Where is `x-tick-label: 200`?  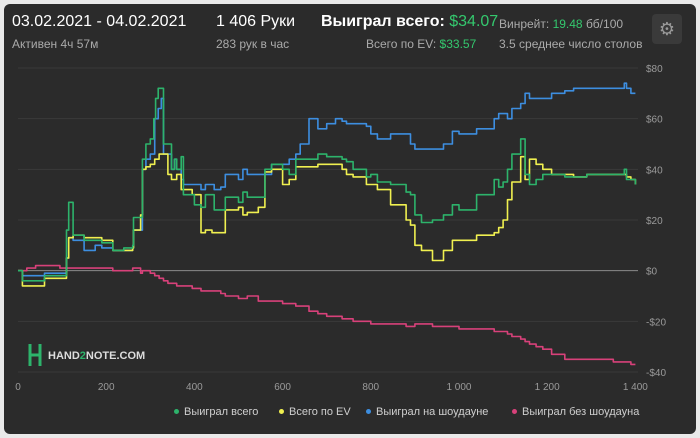 x-tick-label: 200 is located at coordinates (106, 387).